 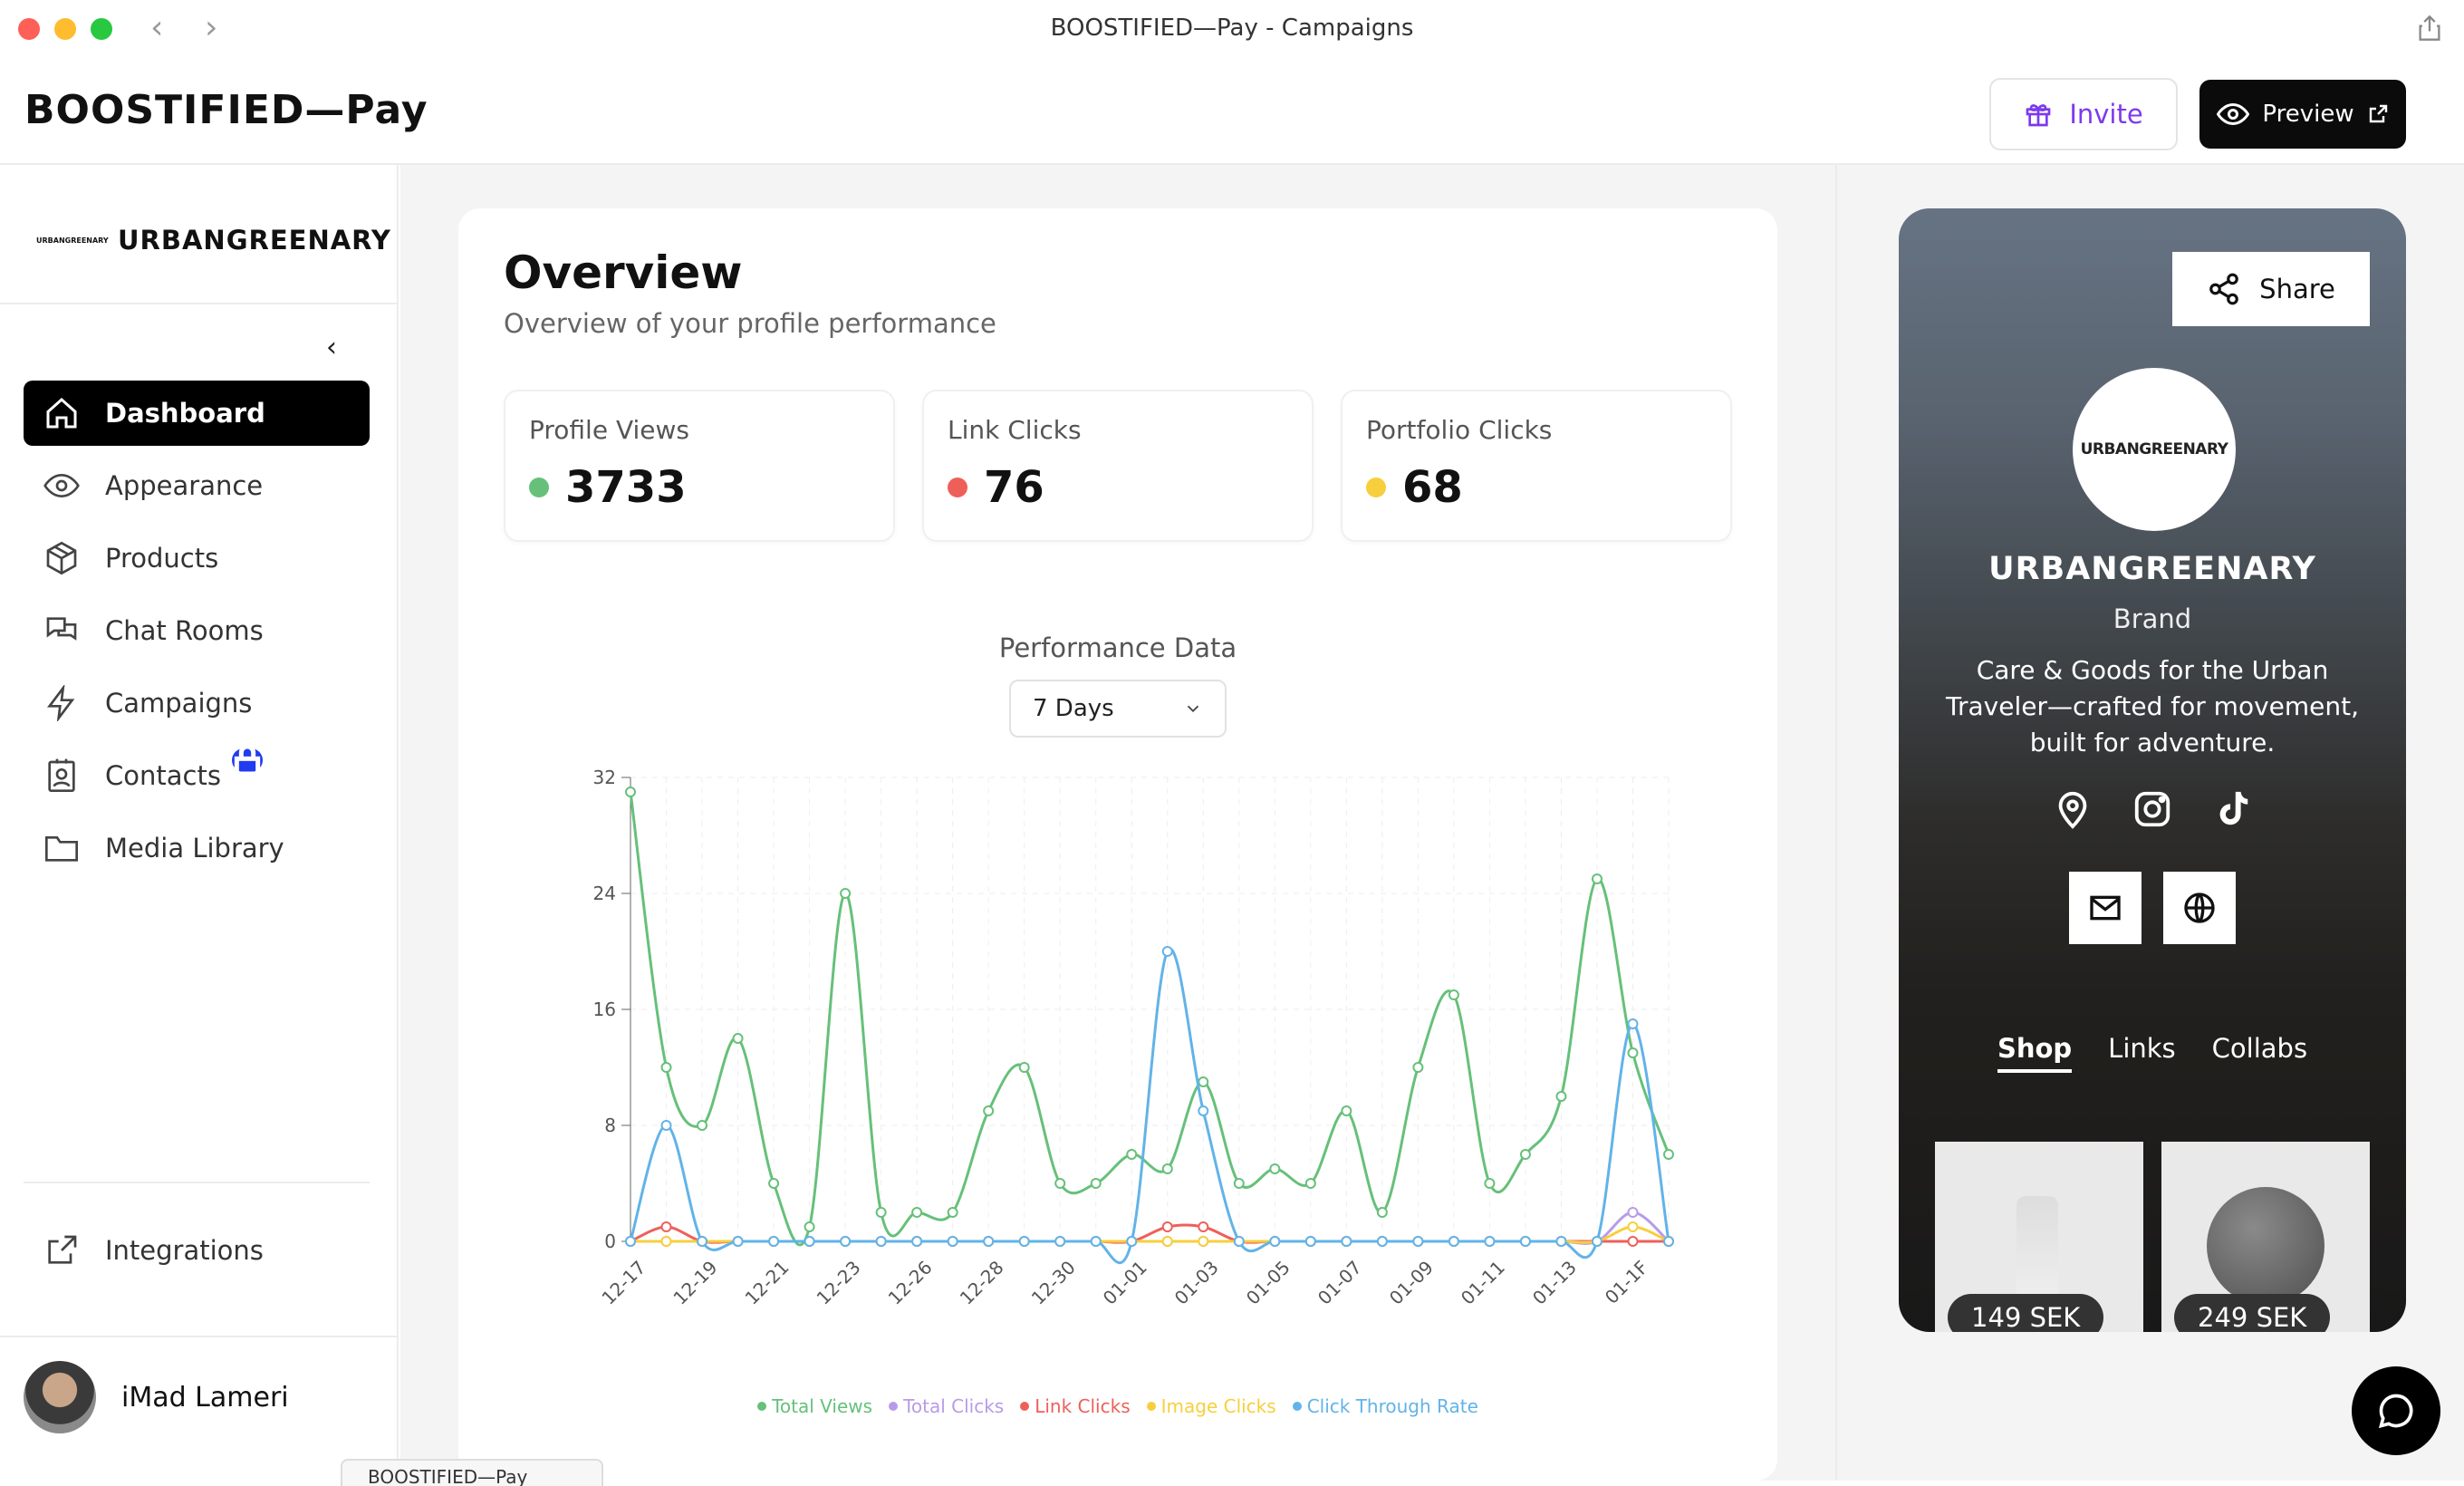 I want to click on x-tick-label: 12-30, so click(x=1053, y=1283).